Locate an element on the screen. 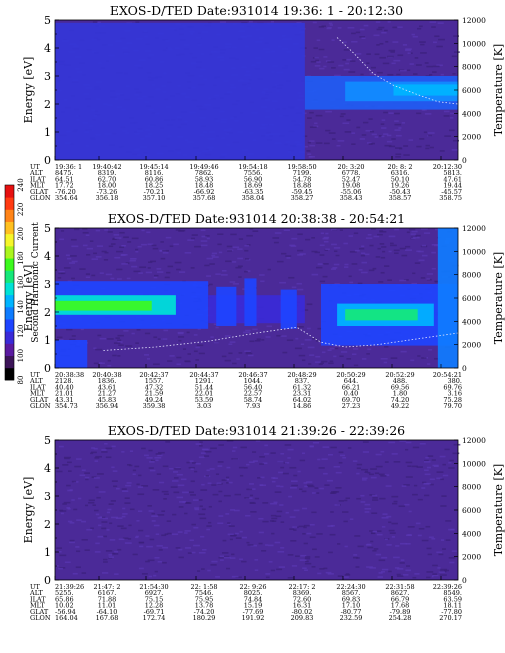  table-cell: 380. is located at coordinates (455, 381).